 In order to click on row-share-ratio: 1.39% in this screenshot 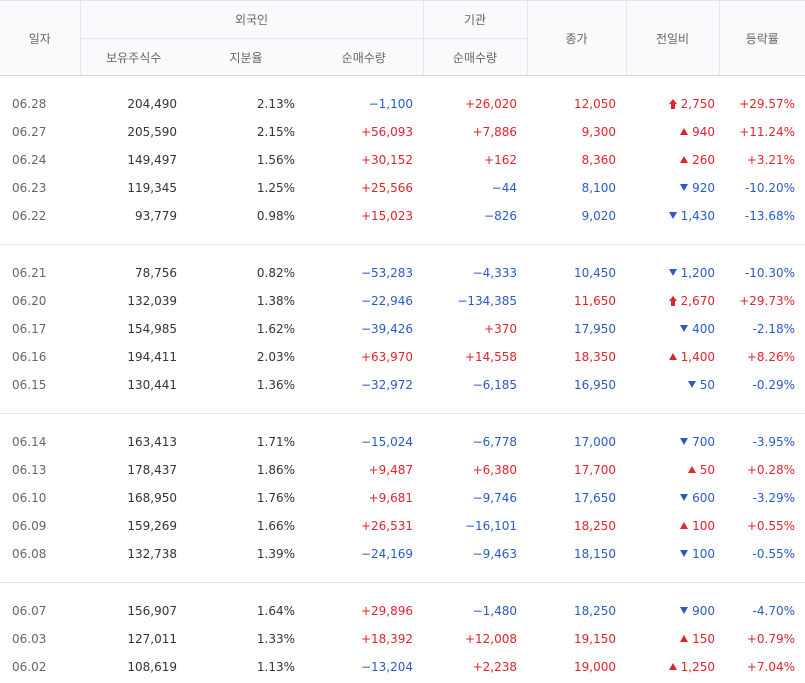, I will do `click(275, 553)`.